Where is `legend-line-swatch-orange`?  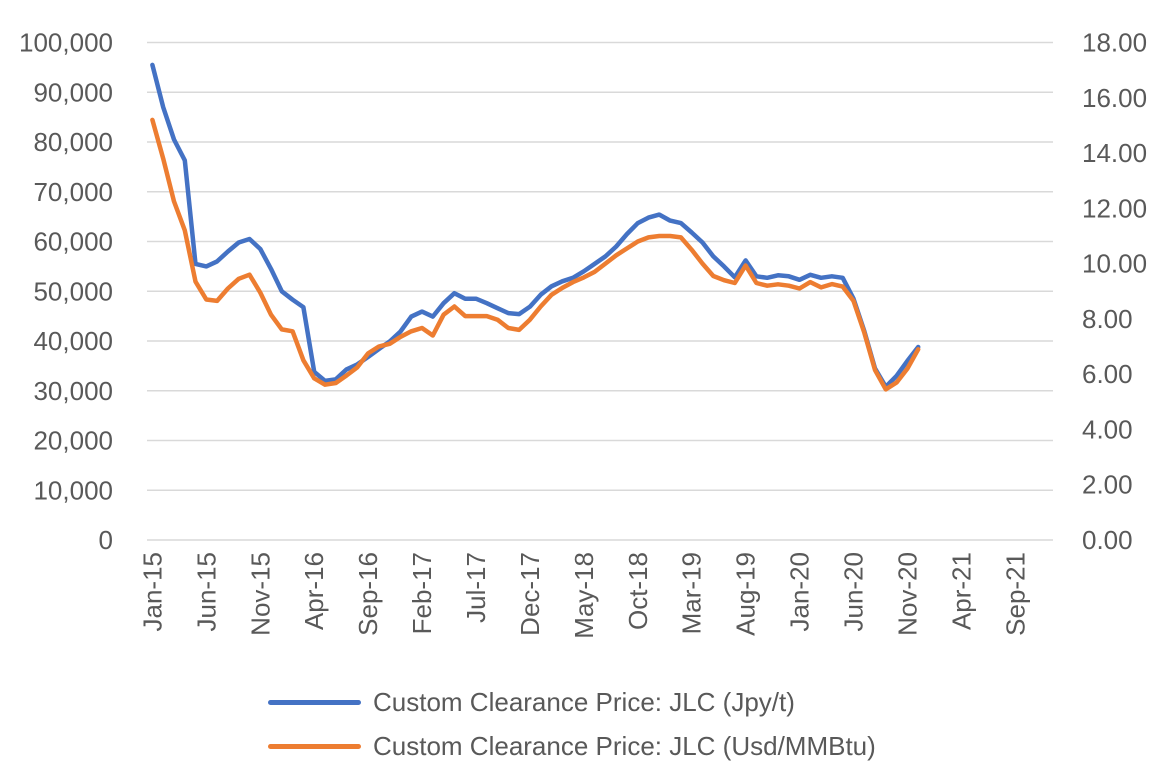 legend-line-swatch-orange is located at coordinates (314, 746).